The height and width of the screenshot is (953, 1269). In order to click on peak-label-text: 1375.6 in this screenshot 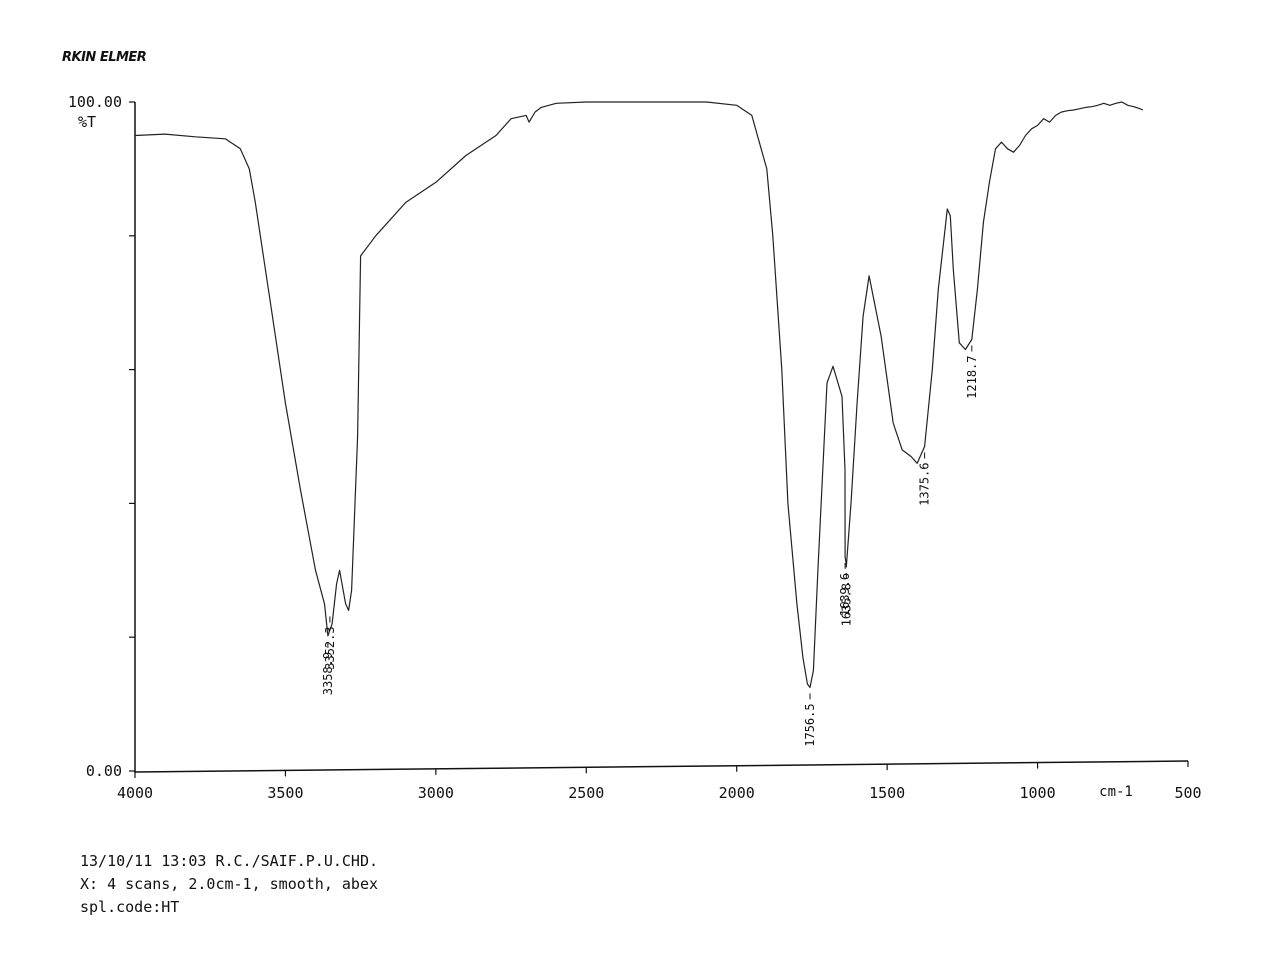, I will do `click(925, 484)`.